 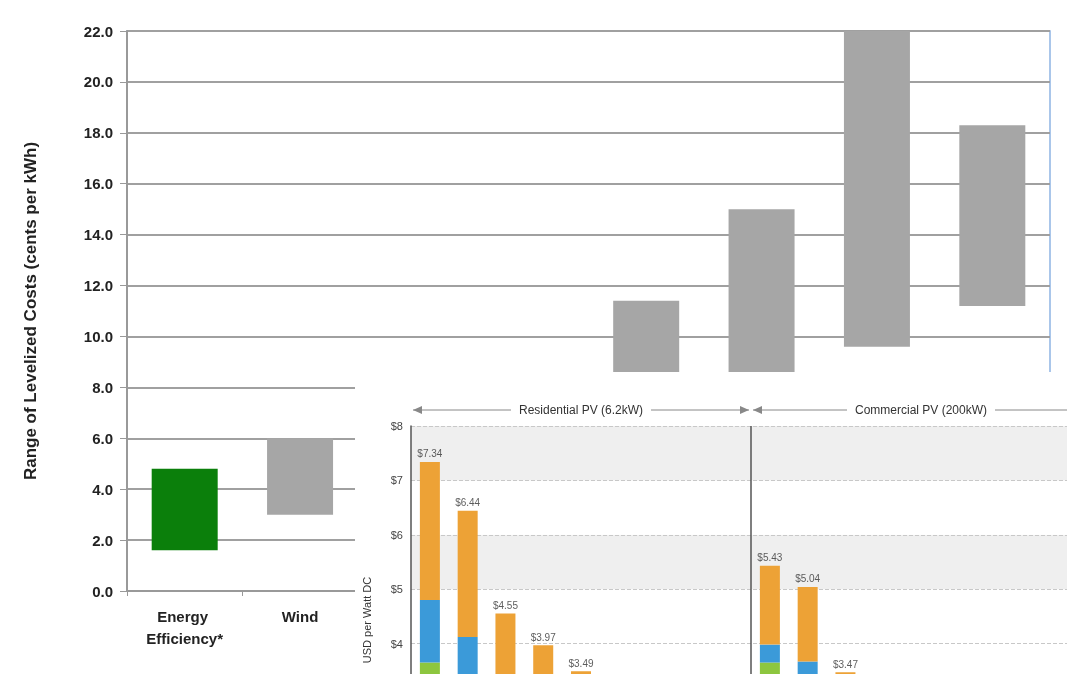 I want to click on y-axis-title: Range of Levelized Costs (cents per kWh), so click(x=30, y=311).